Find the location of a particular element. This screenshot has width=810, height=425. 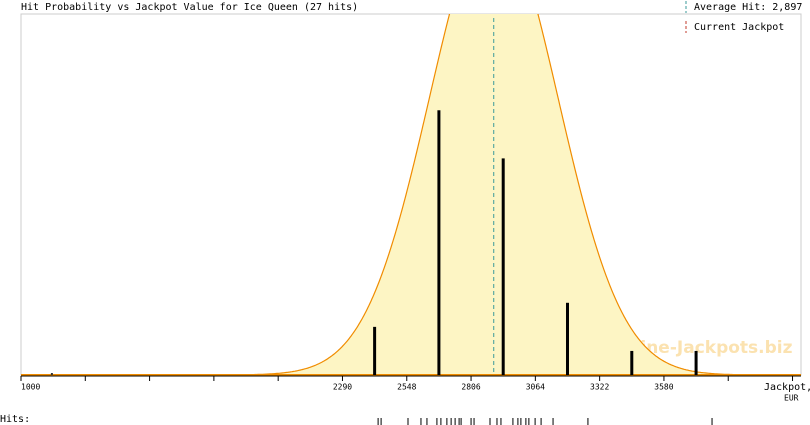

watermark: Online-Jackpots.biz is located at coordinates (700, 348).